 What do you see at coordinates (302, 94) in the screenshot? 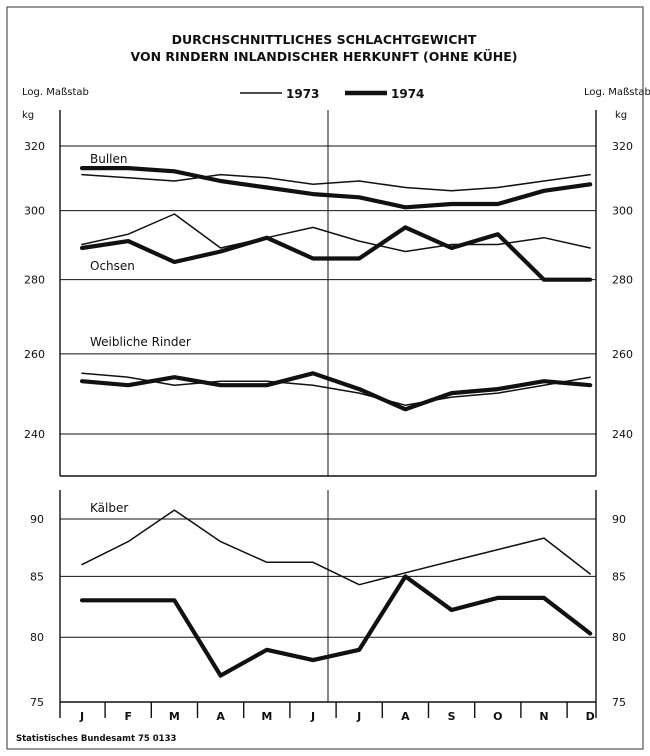
I see `legend-1973-label: 1973` at bounding box center [302, 94].